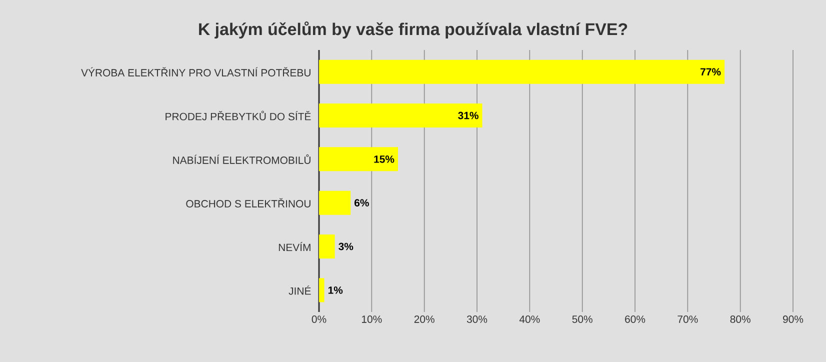  I want to click on chart-title: K jakým účelům by vaše firma používala vlastní FVE?, so click(413, 30).